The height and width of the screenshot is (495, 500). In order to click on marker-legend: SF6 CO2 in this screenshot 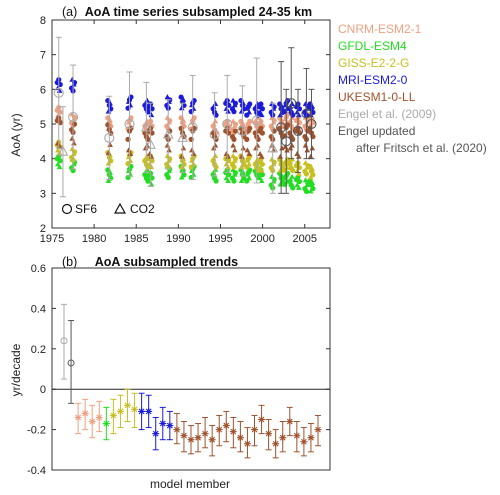, I will do `click(108, 209)`.